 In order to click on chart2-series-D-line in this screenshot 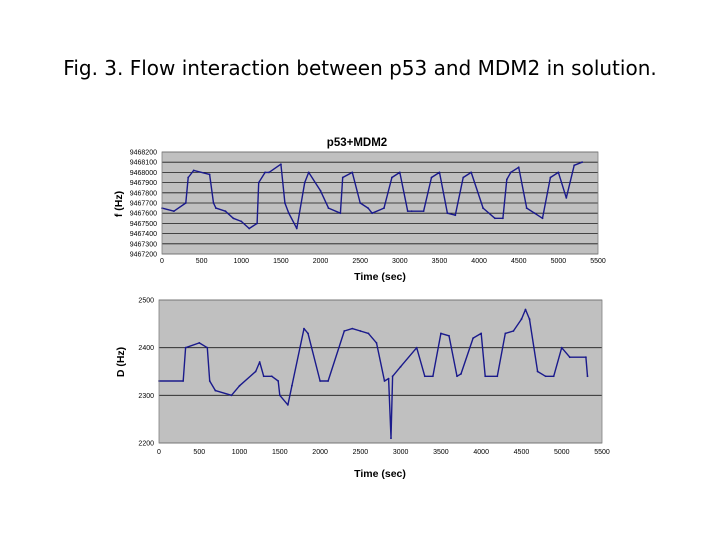, I will do `click(374, 373)`.